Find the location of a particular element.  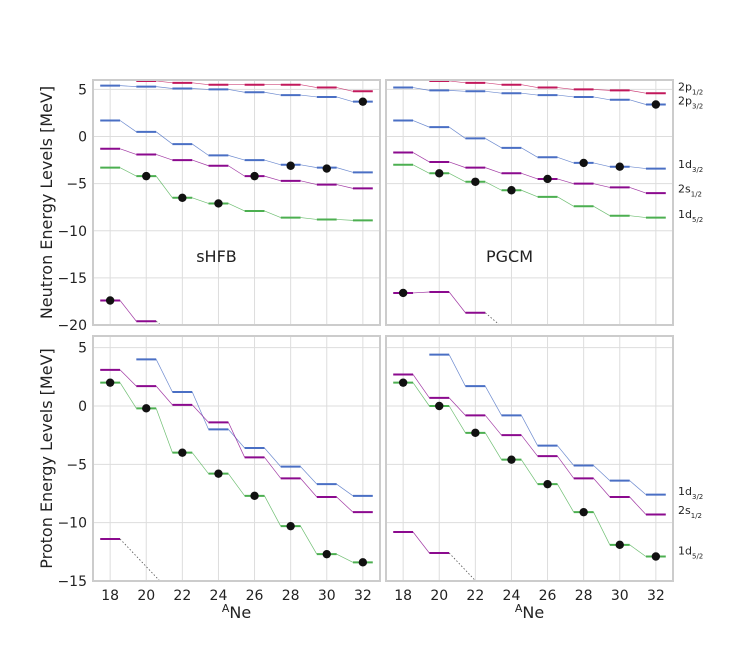

x-tick-label: 28 is located at coordinates (584, 596).